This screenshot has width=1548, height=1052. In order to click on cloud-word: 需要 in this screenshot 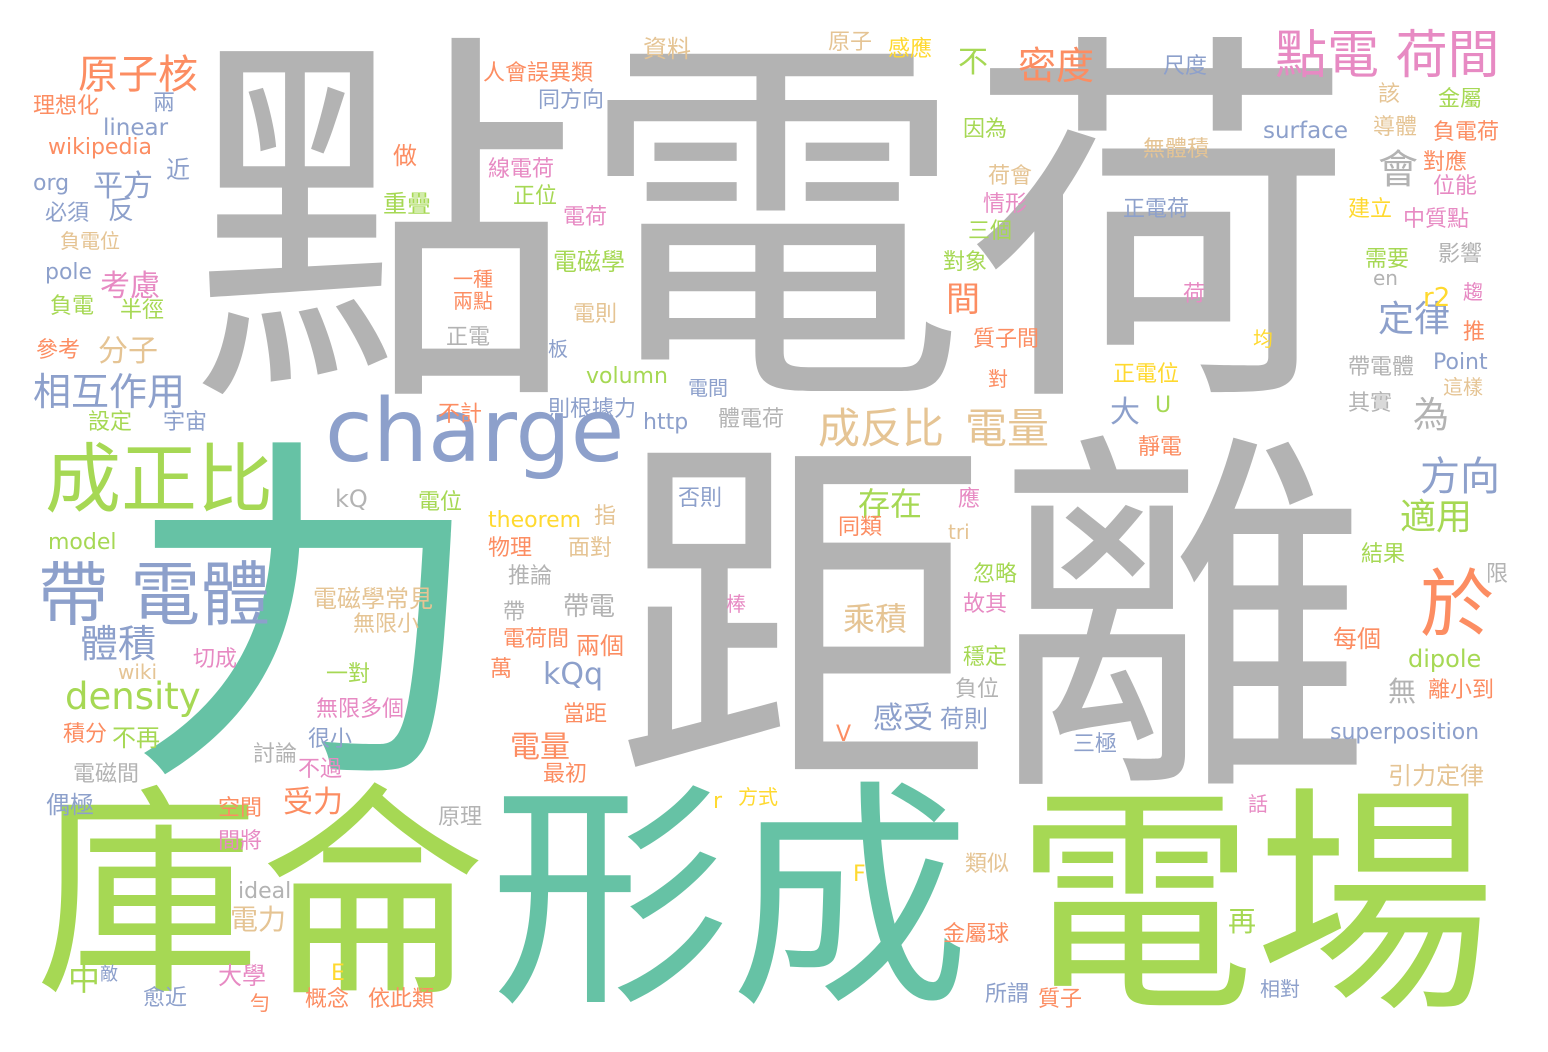, I will do `click(1387, 259)`.